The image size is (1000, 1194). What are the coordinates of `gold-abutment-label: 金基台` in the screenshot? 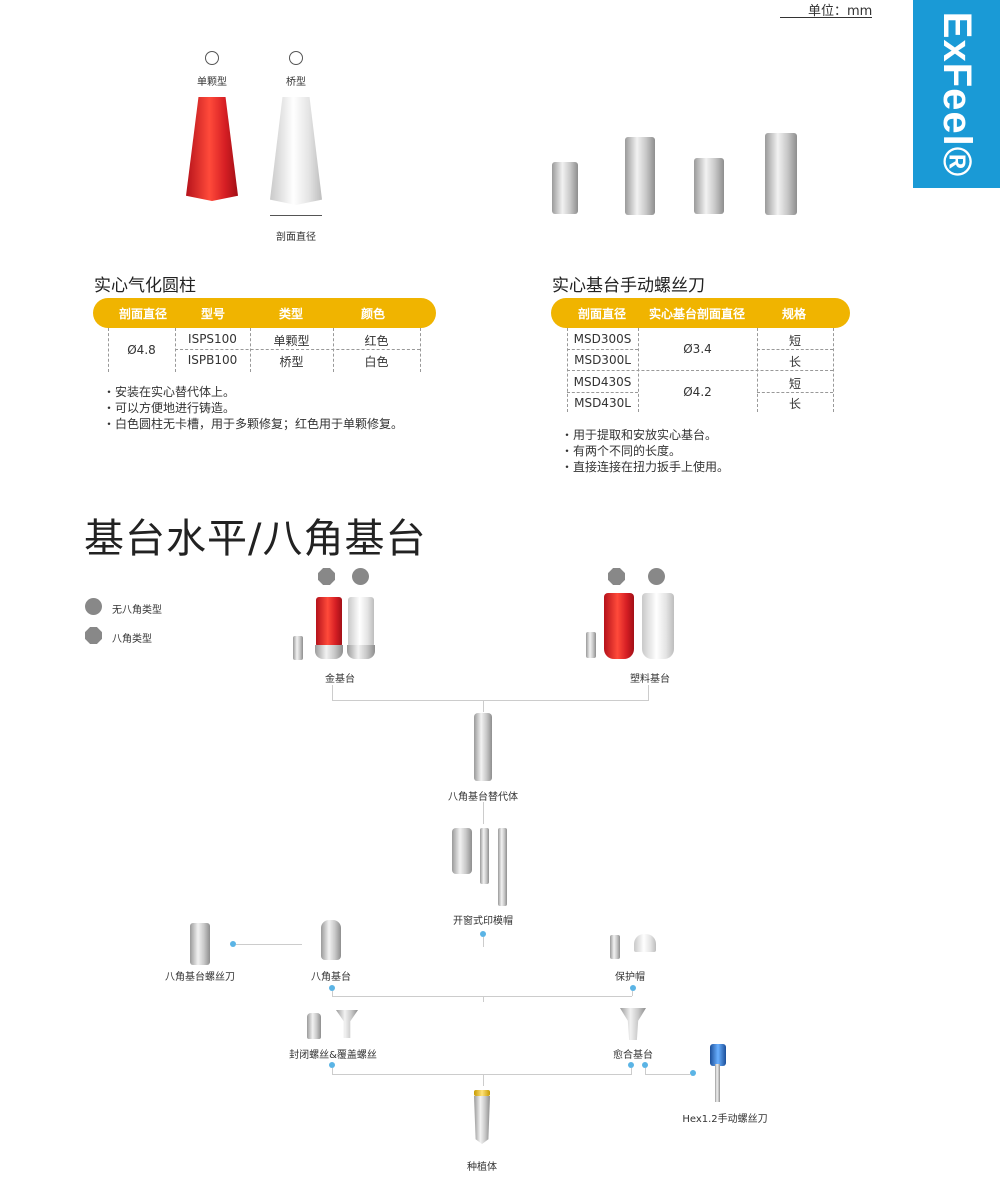 It's located at (340, 679).